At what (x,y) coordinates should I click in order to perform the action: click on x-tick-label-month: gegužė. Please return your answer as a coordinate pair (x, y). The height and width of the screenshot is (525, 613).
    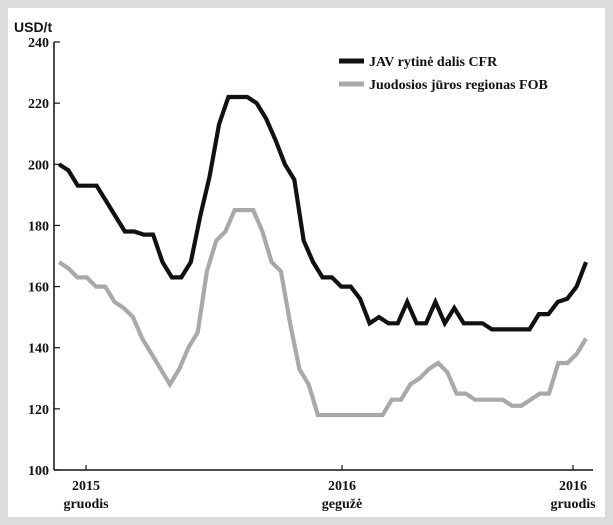
    Looking at the image, I should click on (342, 504).